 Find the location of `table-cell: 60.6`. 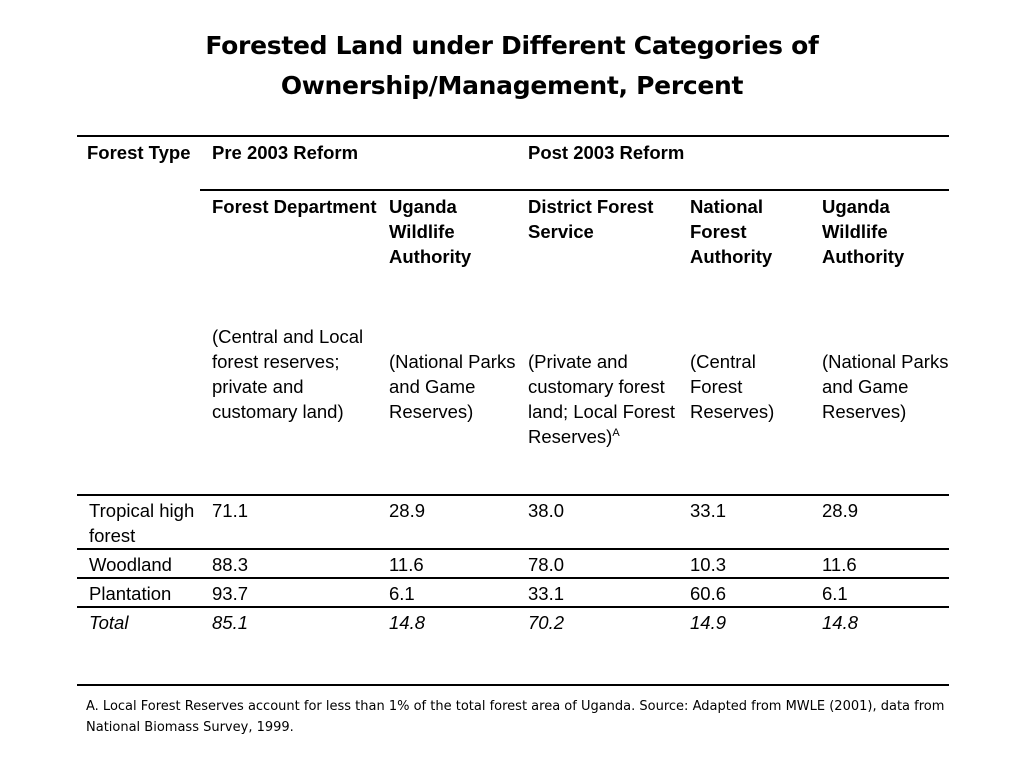

table-cell: 60.6 is located at coordinates (744, 593).